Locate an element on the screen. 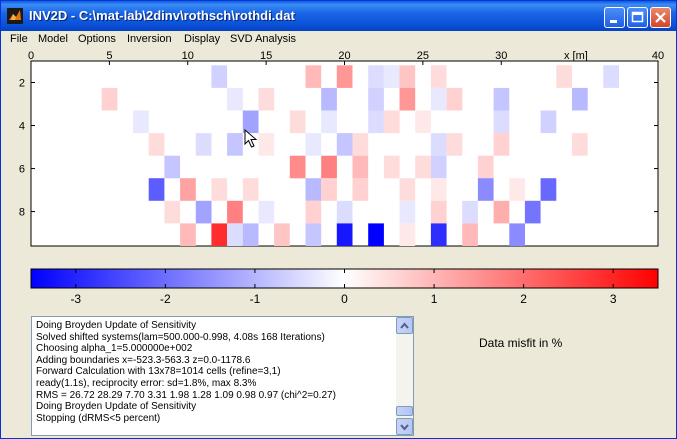 The height and width of the screenshot is (439, 677). colorbar-tick-label: -1 is located at coordinates (255, 299).